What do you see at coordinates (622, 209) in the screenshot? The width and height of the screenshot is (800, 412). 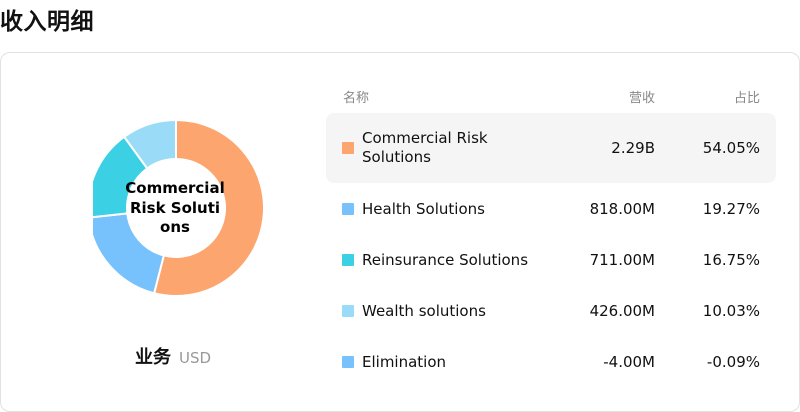 I see `row-revenue: 818.00M` at bounding box center [622, 209].